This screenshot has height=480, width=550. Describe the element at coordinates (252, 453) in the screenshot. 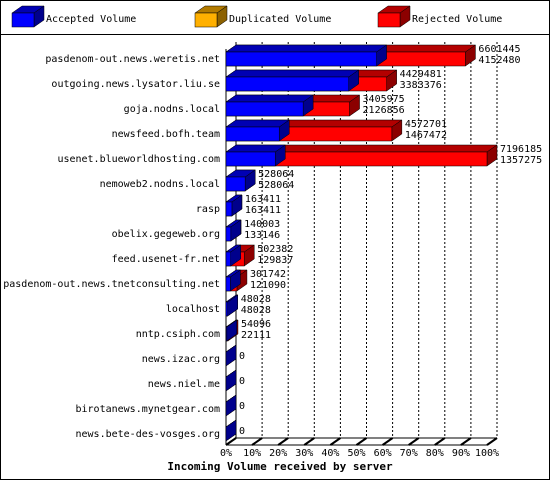

I see `x-tick-label: 10%` at that location.